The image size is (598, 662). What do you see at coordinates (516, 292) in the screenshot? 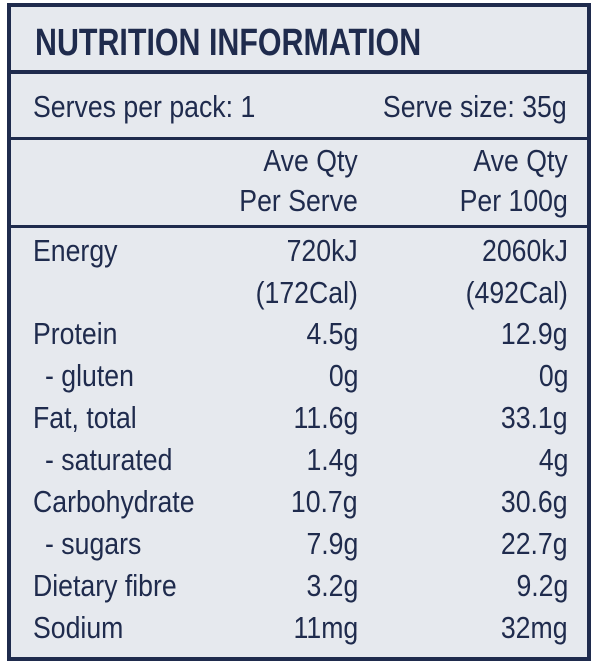
I see `cell-value: (492Cal)` at bounding box center [516, 292].